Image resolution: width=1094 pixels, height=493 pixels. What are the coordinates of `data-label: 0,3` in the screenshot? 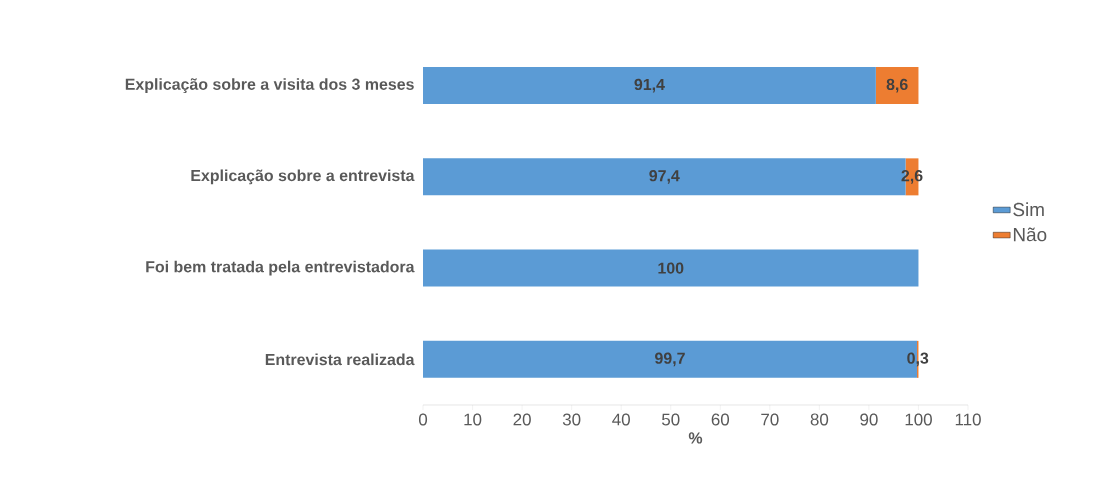 It's located at (918, 359).